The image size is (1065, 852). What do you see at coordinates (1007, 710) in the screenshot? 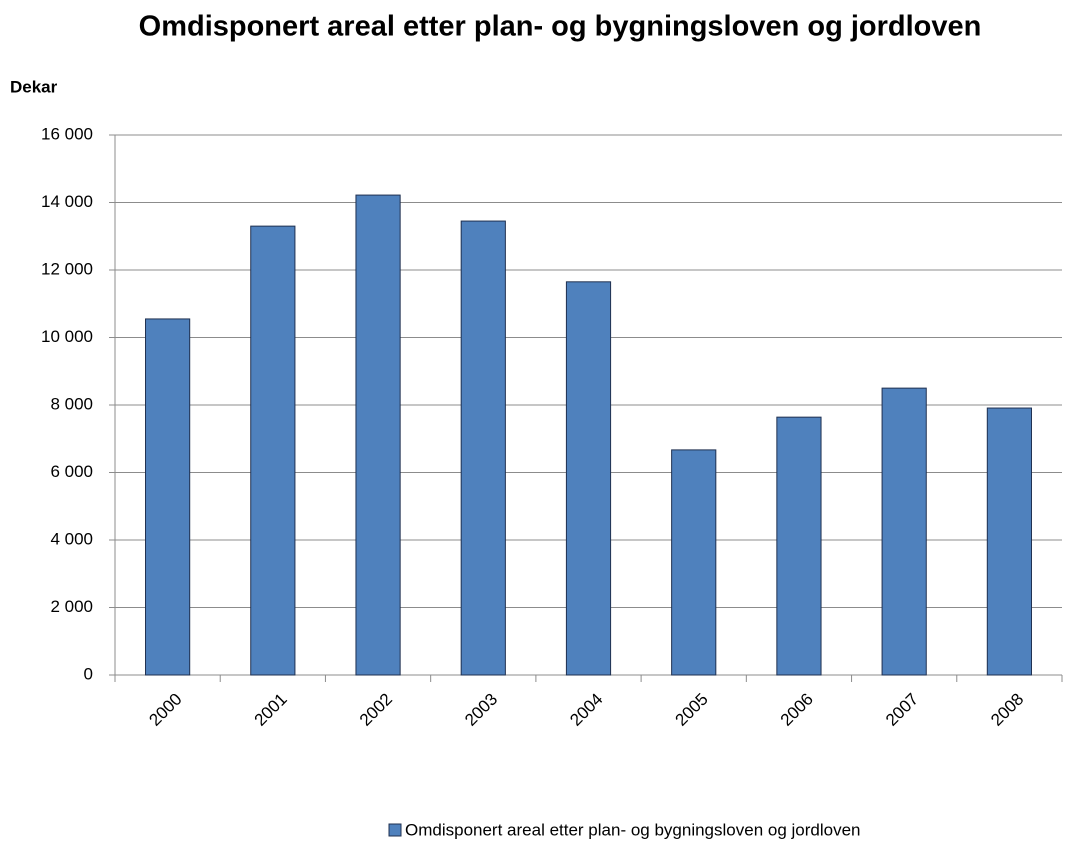
I see `x-tick-label: 2008` at bounding box center [1007, 710].